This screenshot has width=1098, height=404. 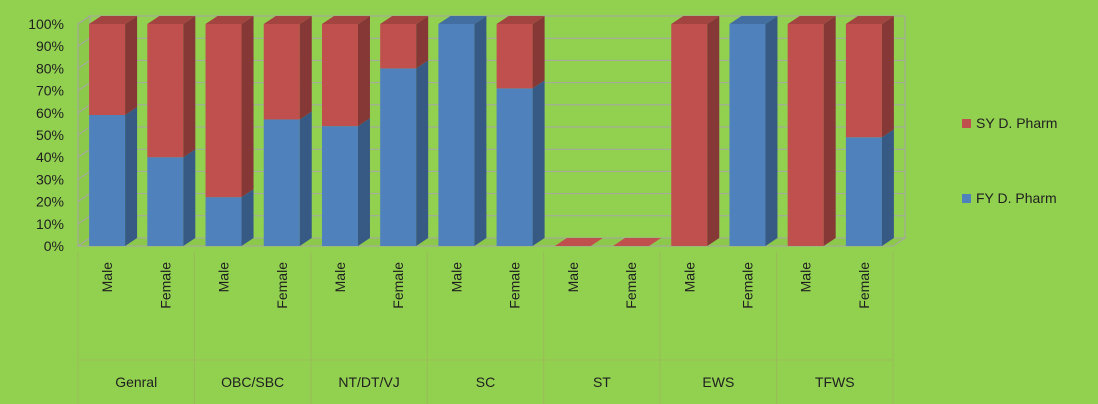 What do you see at coordinates (485, 382) in the screenshot?
I see `x-group-label: SC` at bounding box center [485, 382].